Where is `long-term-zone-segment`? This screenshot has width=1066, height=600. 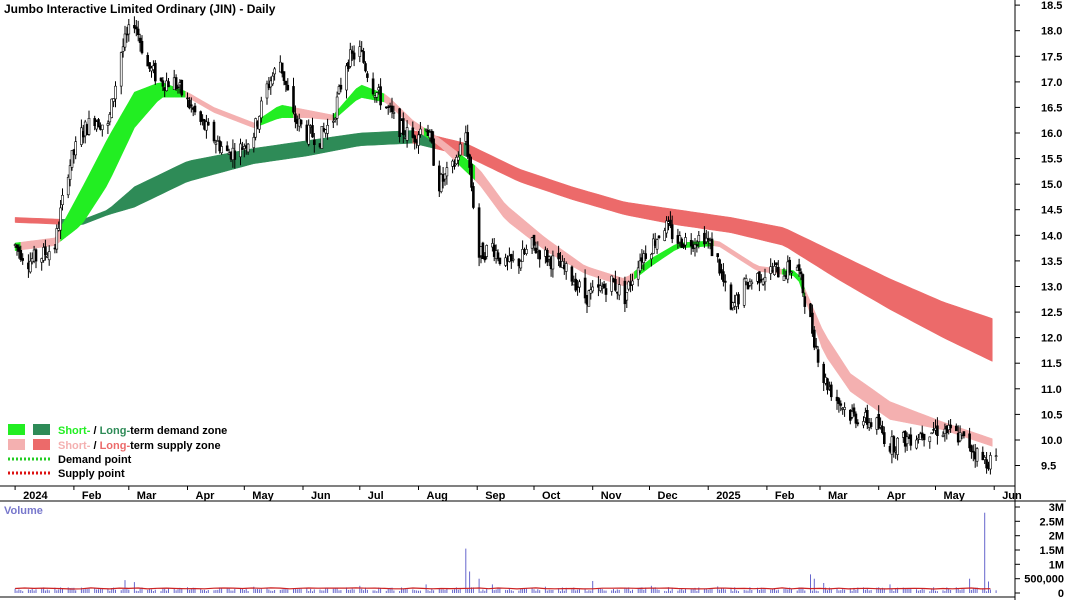
long-term-zone-segment is located at coordinates (37, 221).